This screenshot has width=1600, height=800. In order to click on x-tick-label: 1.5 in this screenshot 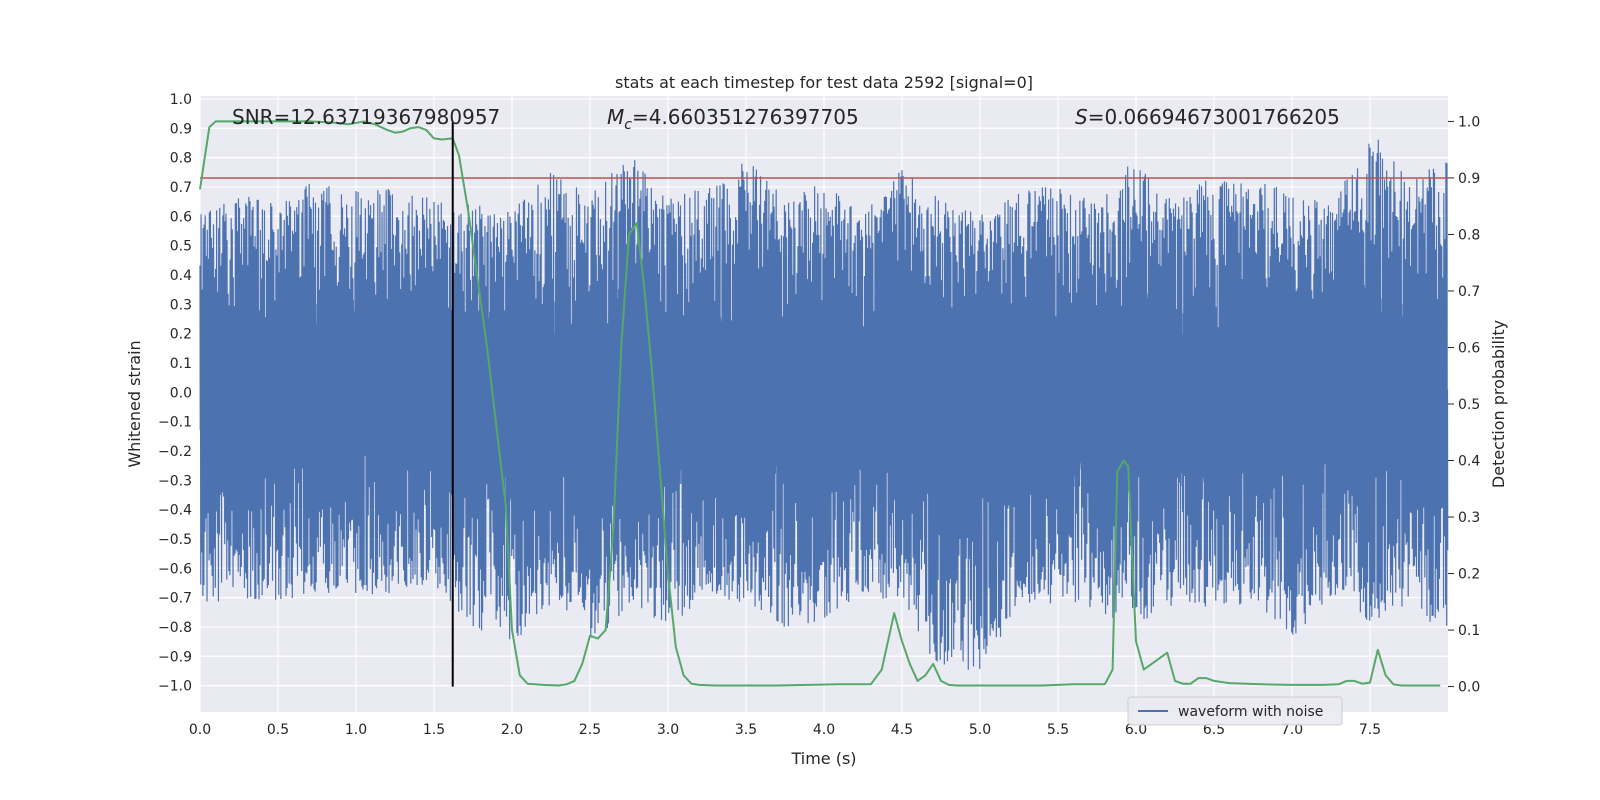, I will do `click(434, 730)`.